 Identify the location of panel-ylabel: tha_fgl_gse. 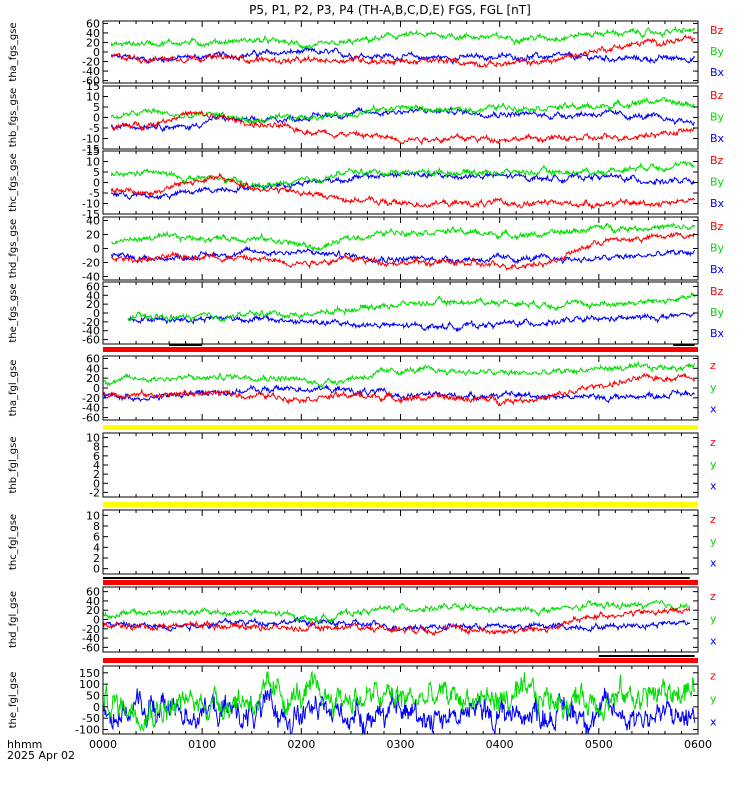
(13, 388).